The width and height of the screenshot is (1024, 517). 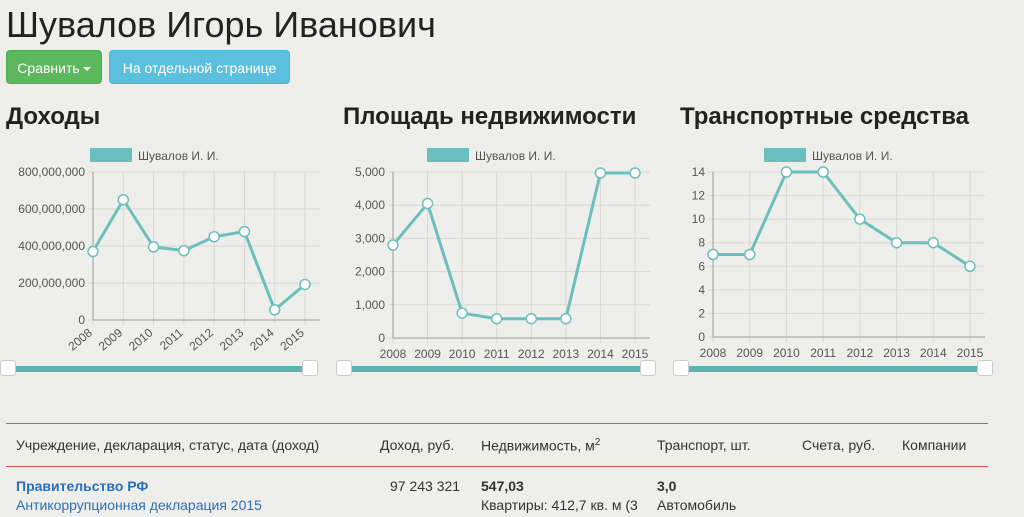 What do you see at coordinates (559, 505) in the screenshot?
I see `row-realty-detail: Квартиры: 412,7 кв. м (3` at bounding box center [559, 505].